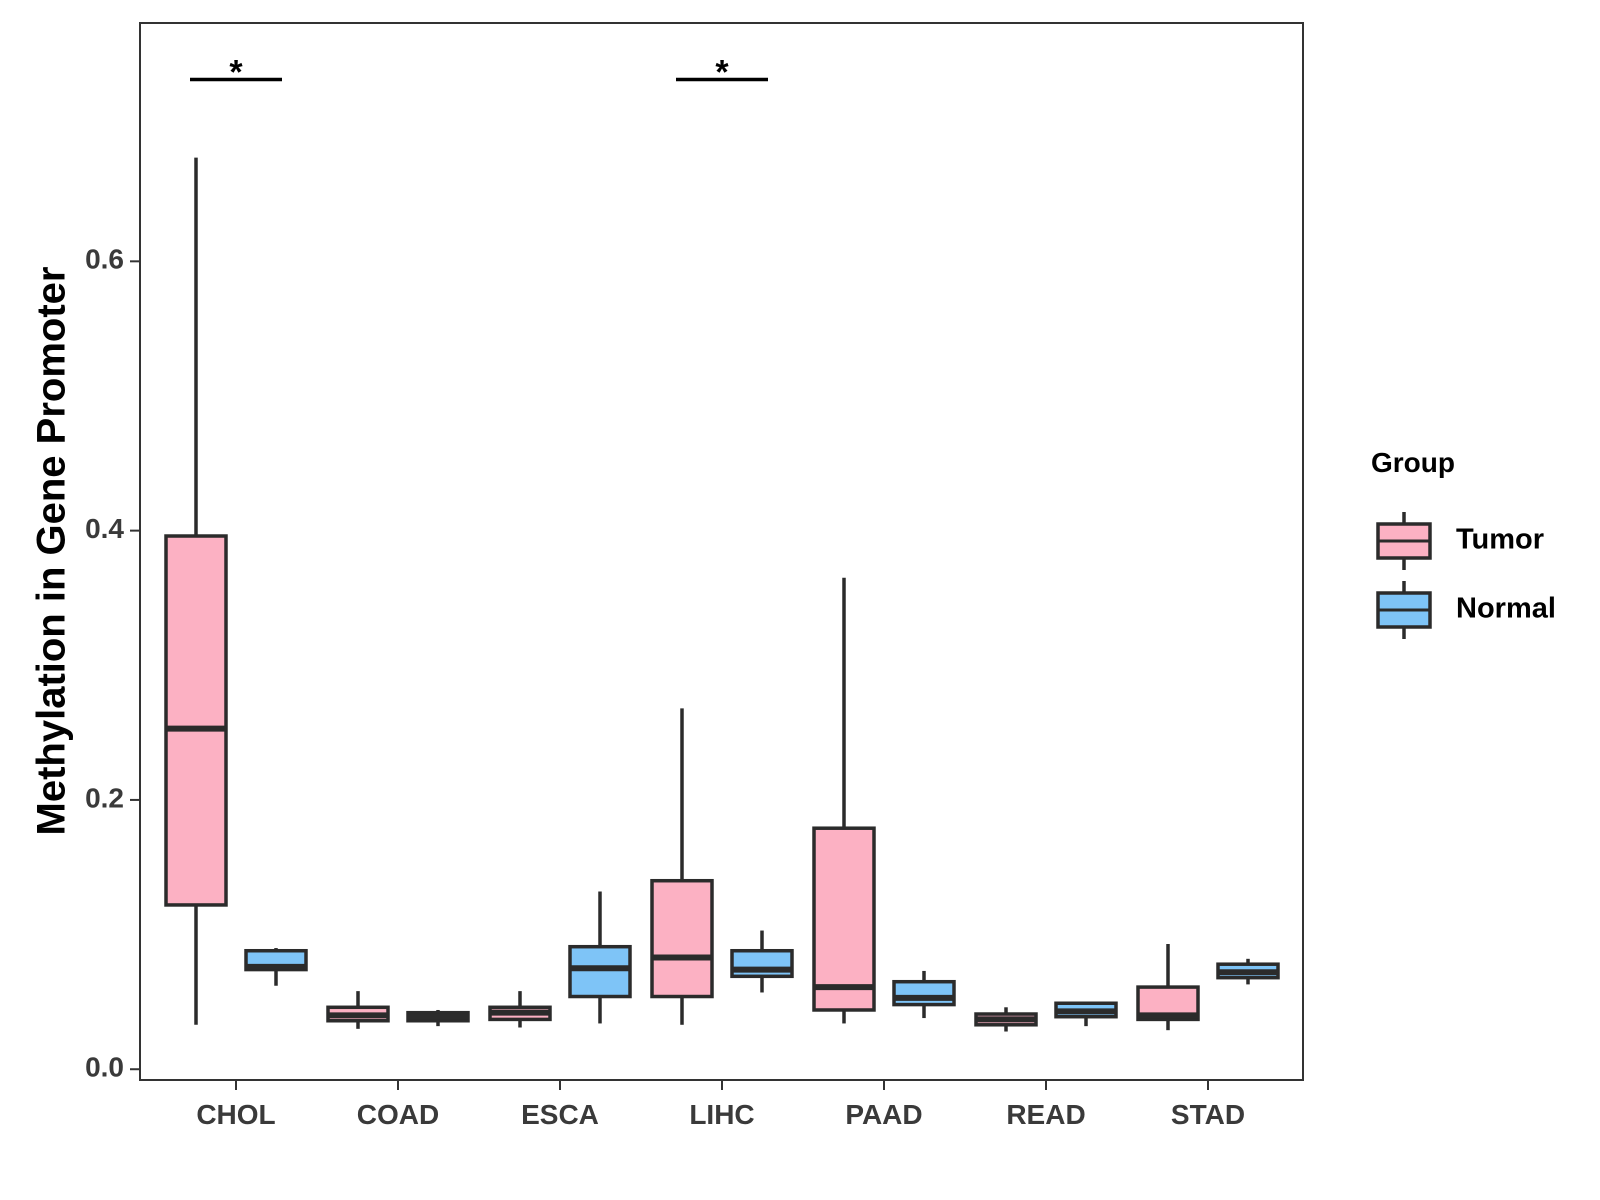  I want to click on x-tick-label: LIHC, so click(721, 1114).